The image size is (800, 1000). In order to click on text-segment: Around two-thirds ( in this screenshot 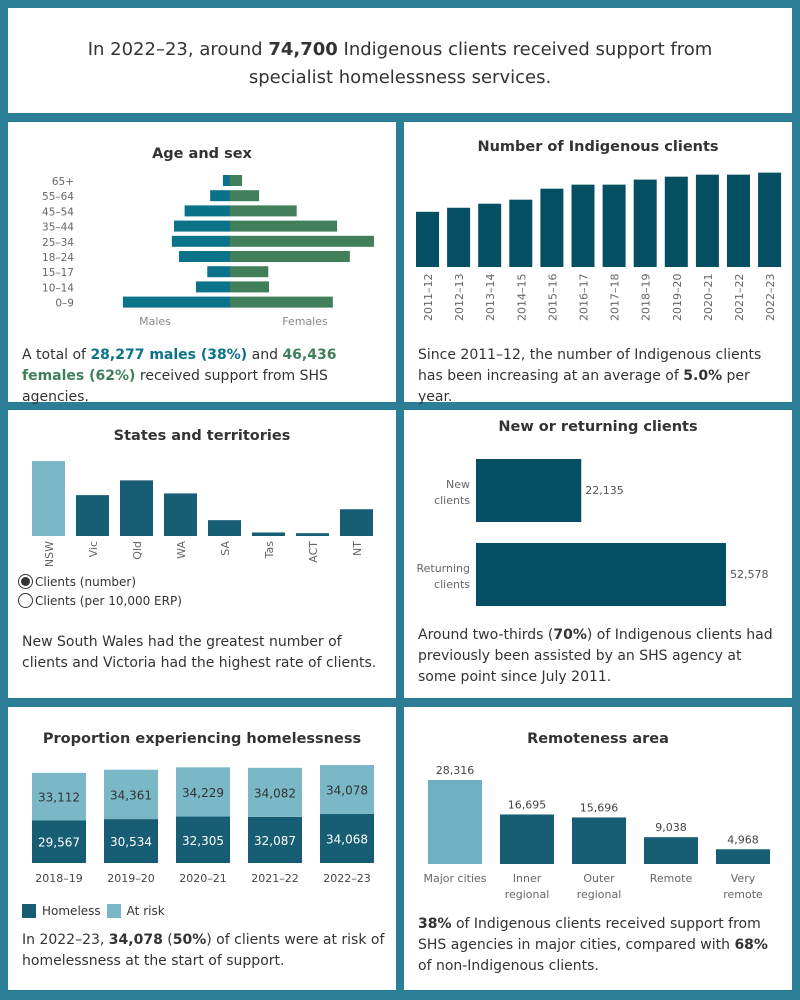, I will do `click(486, 635)`.